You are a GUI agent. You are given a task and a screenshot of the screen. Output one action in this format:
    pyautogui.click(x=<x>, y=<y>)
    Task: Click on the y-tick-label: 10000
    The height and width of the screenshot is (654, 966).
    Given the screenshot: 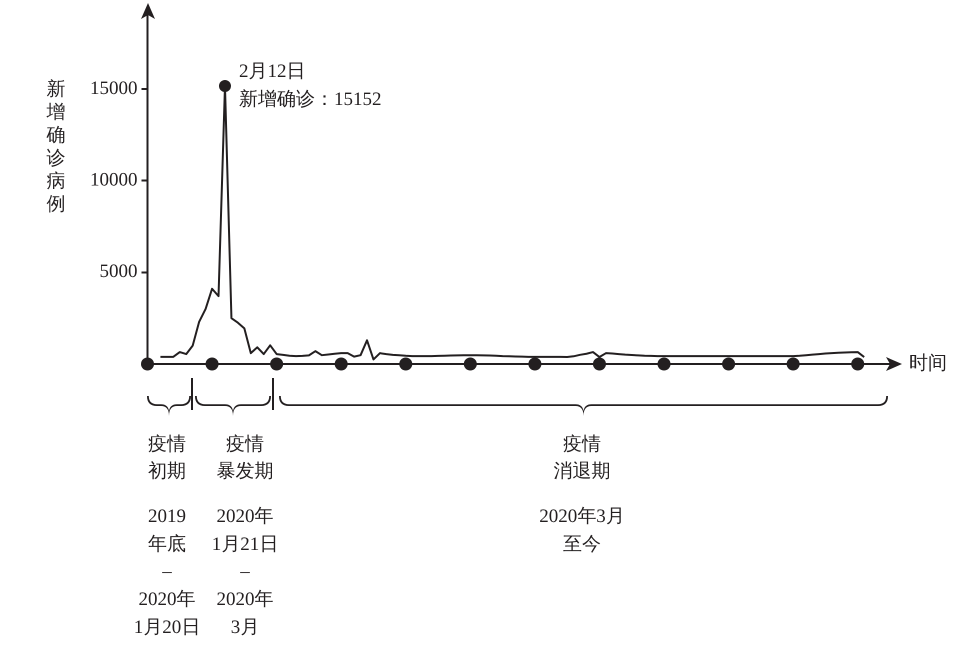 What is the action you would take?
    pyautogui.click(x=114, y=180)
    